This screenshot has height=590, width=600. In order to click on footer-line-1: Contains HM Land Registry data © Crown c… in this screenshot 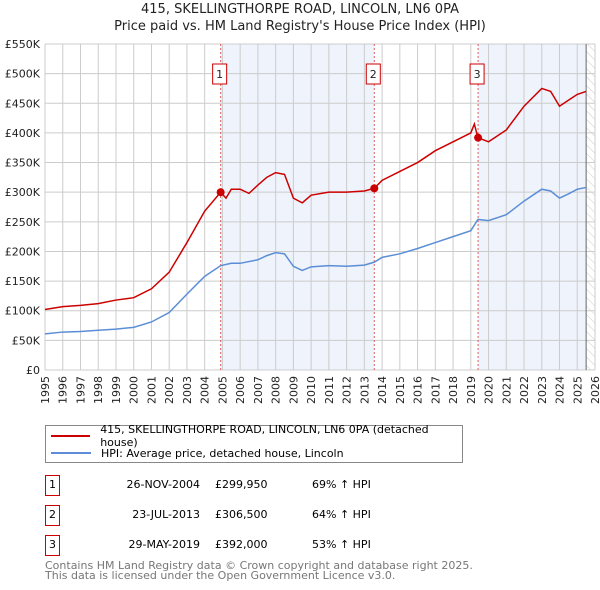, I will do `click(259, 565)`.